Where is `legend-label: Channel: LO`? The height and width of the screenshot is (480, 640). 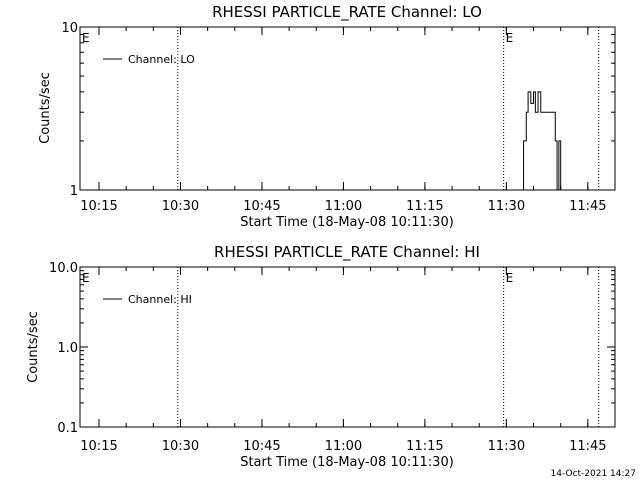
legend-label: Channel: LO is located at coordinates (161, 59).